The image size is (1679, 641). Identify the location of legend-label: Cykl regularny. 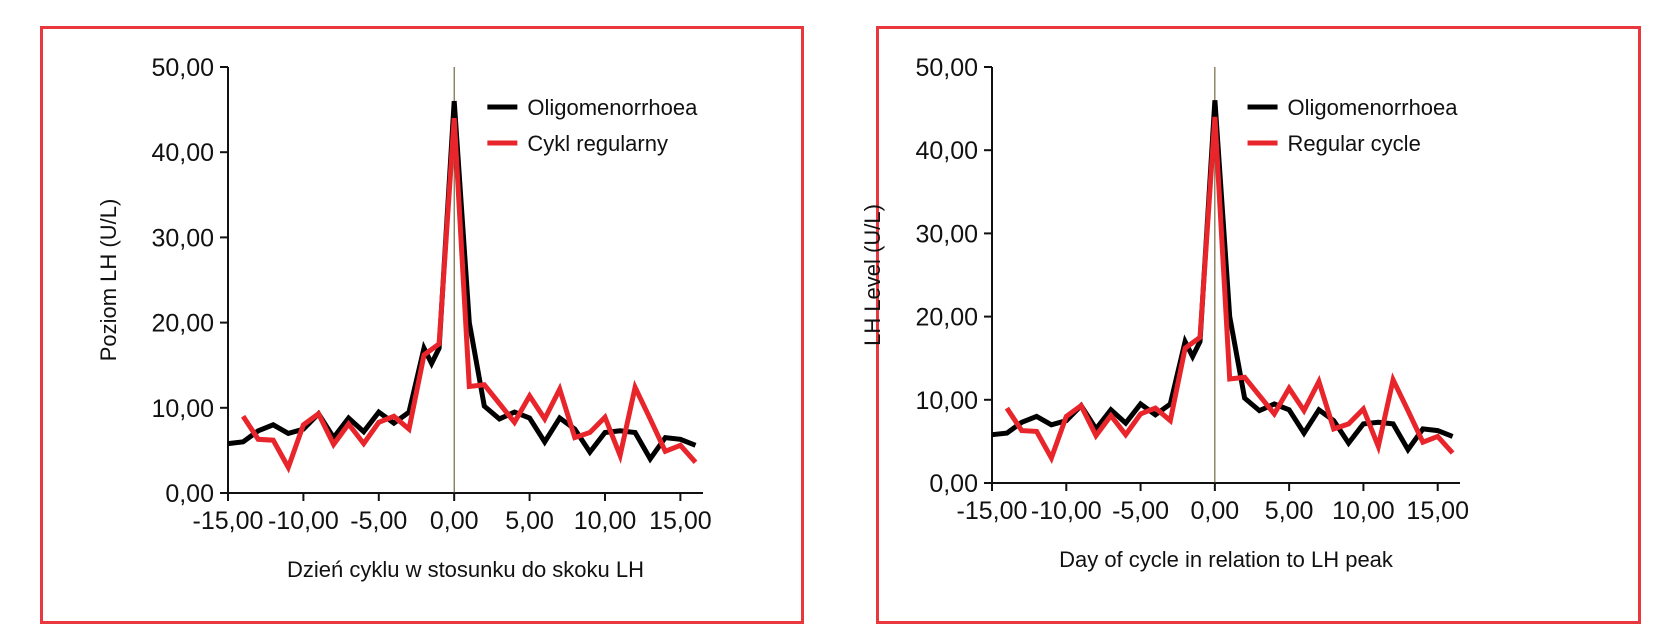
(597, 143).